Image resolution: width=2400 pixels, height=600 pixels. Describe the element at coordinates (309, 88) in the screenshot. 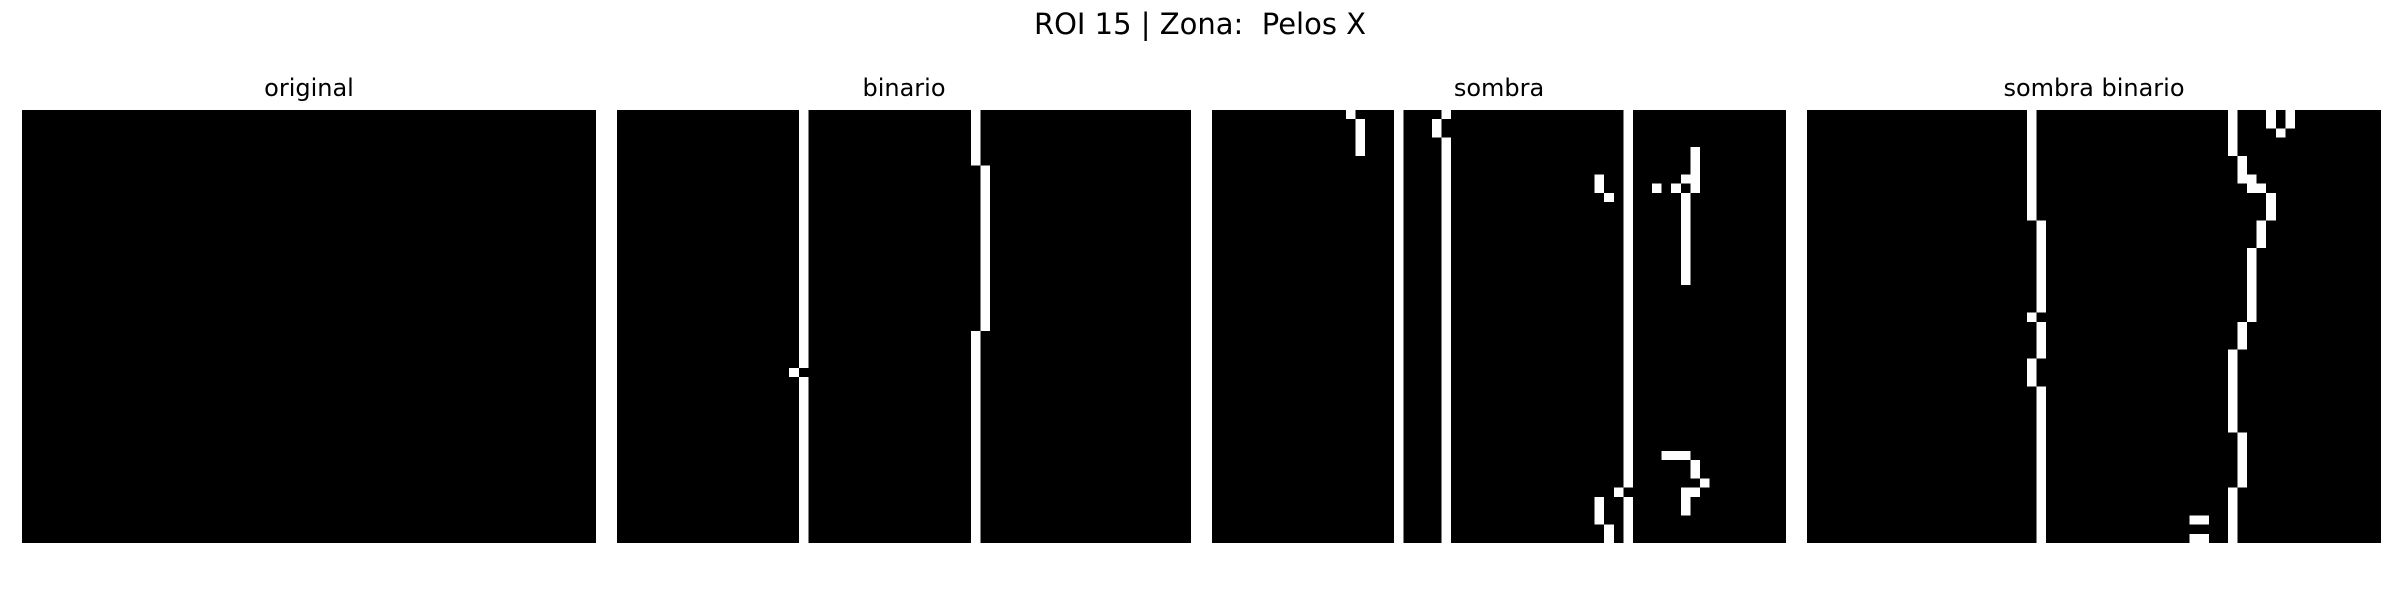

I see `panel-title: original` at that location.